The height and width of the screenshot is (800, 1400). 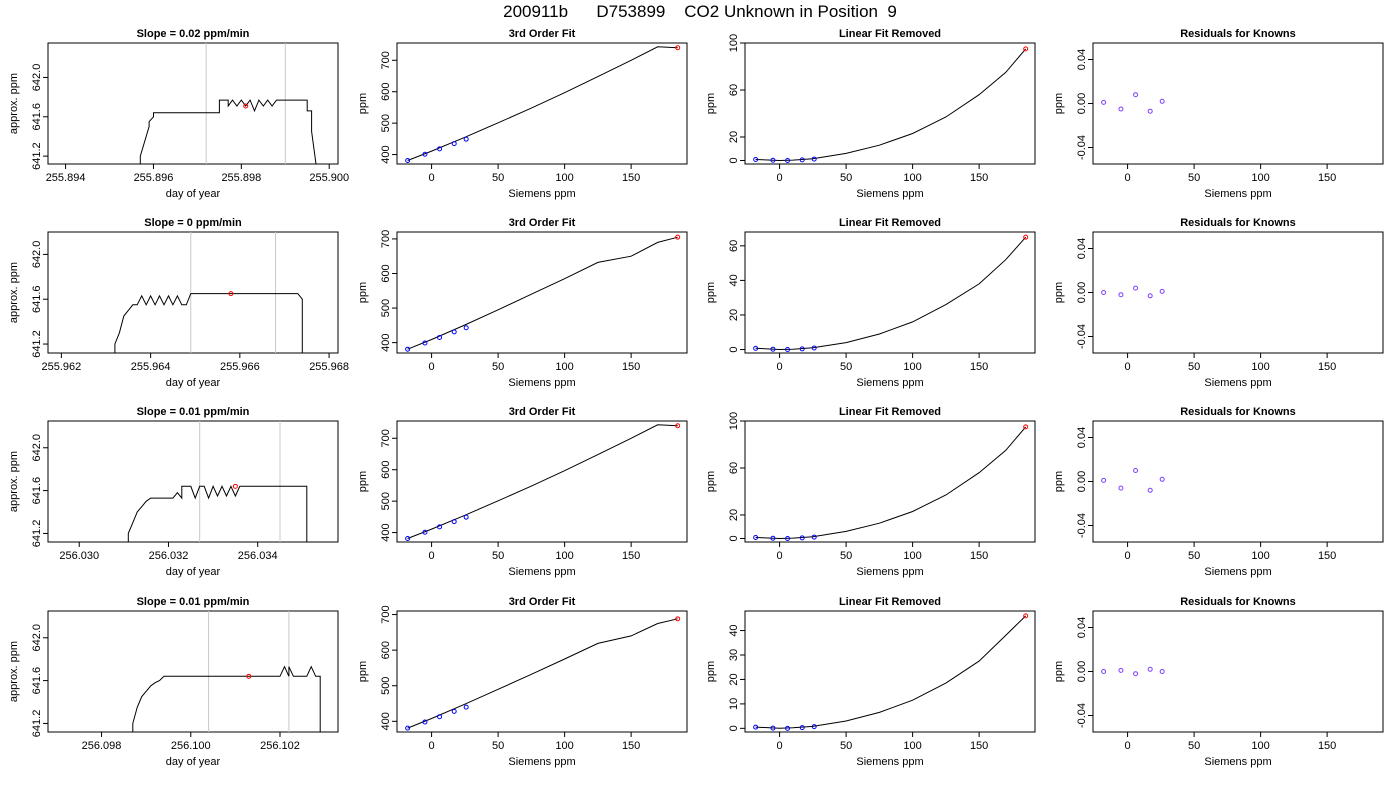 I want to click on y-tick-label: 400, so click(x=386, y=154).